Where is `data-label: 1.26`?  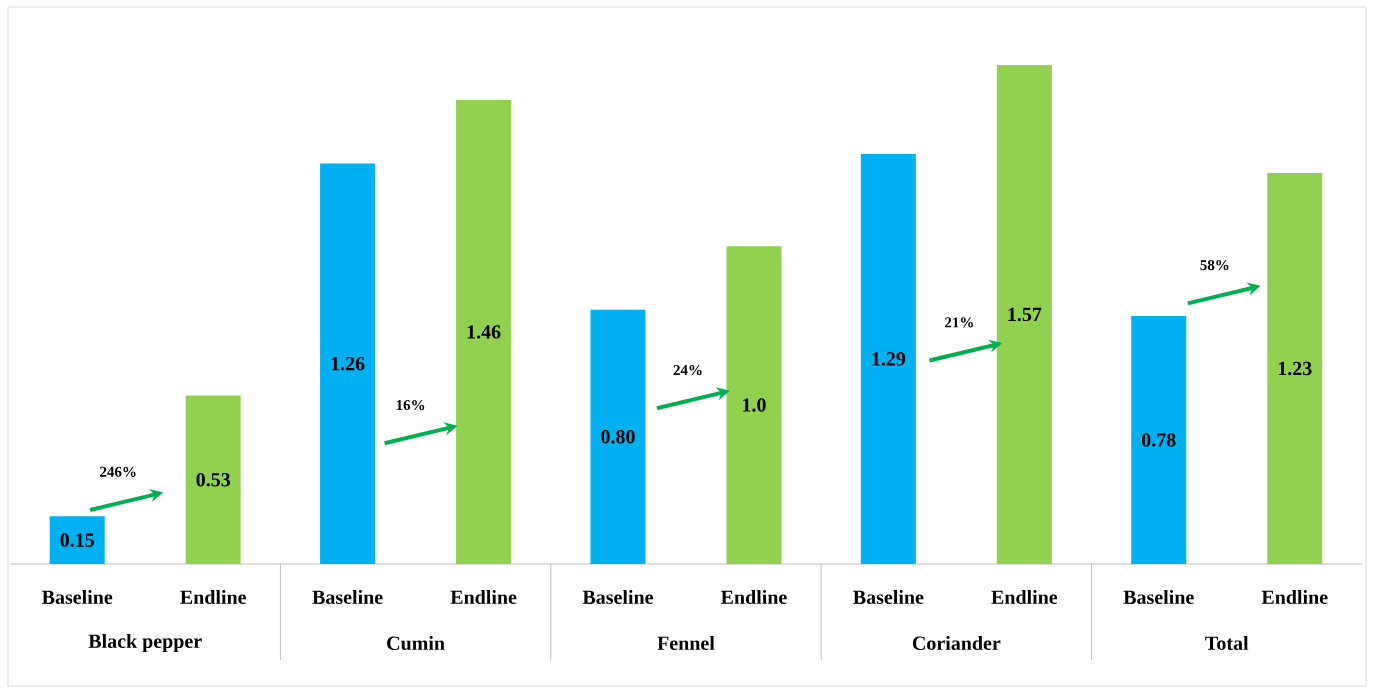 data-label: 1.26 is located at coordinates (348, 363).